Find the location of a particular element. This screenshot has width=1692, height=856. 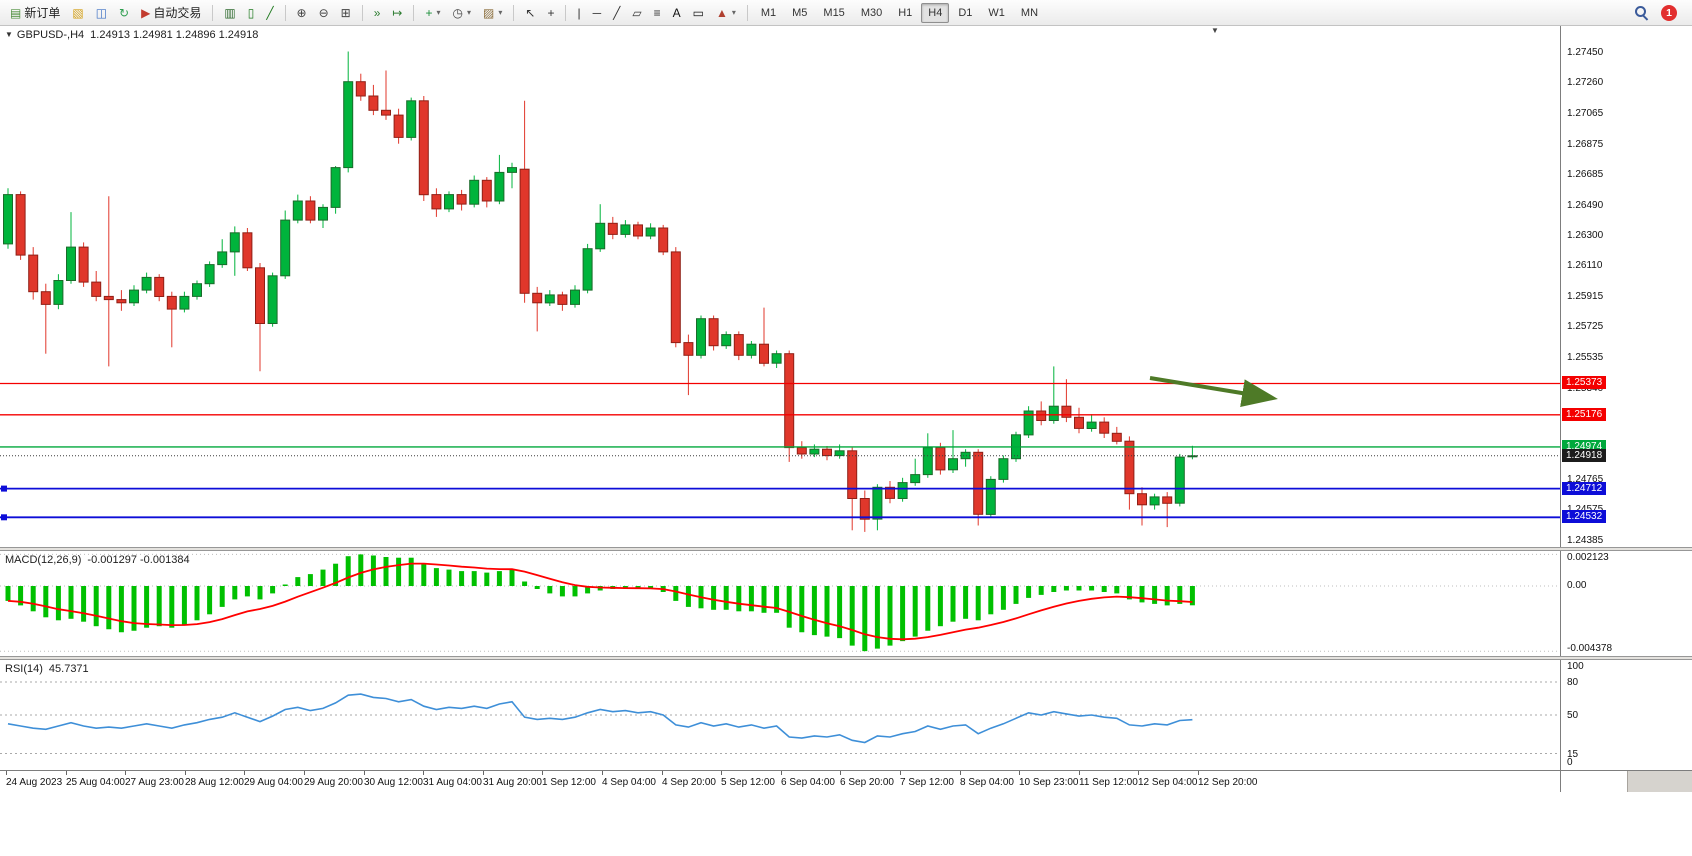

search-button is located at coordinates (1641, 13).